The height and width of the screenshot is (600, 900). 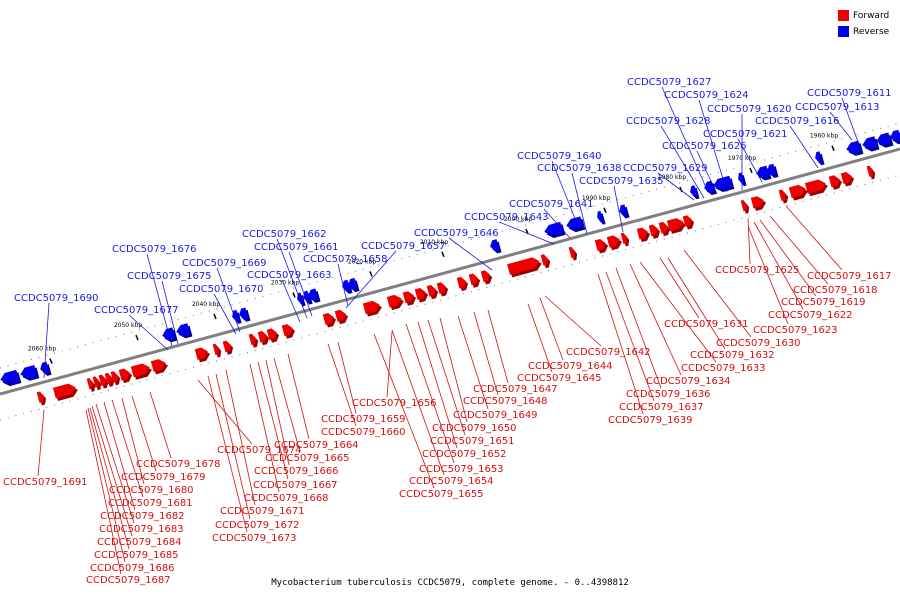 What do you see at coordinates (56, 298) in the screenshot?
I see `reverse-gene-label: CCDC5079_1690` at bounding box center [56, 298].